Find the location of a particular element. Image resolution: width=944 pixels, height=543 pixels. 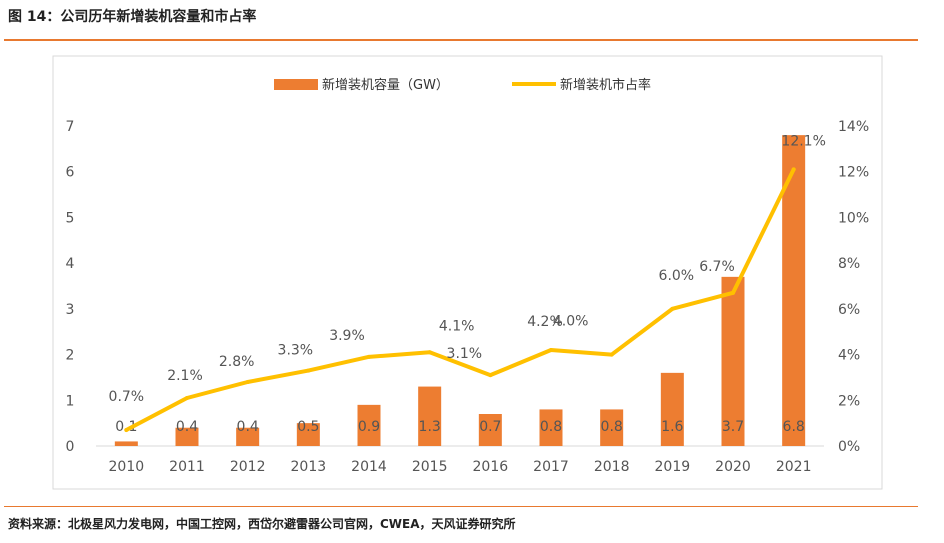

right-axis-tick: 12% is located at coordinates (853, 173).